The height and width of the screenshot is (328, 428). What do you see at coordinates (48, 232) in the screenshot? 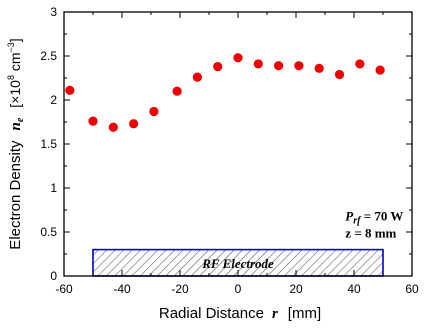
I see `y-tick-label: 0.5` at bounding box center [48, 232].